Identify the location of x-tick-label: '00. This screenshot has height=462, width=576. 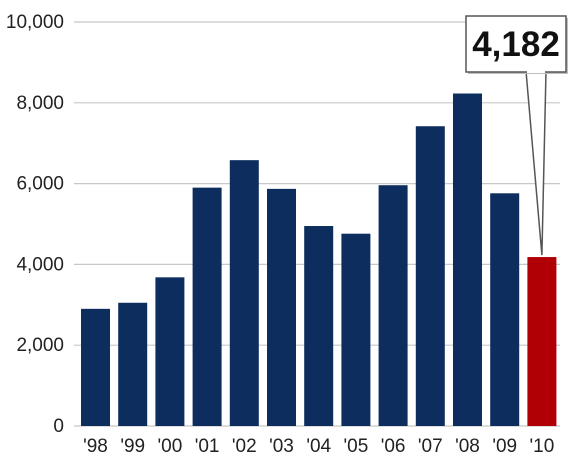
(170, 446).